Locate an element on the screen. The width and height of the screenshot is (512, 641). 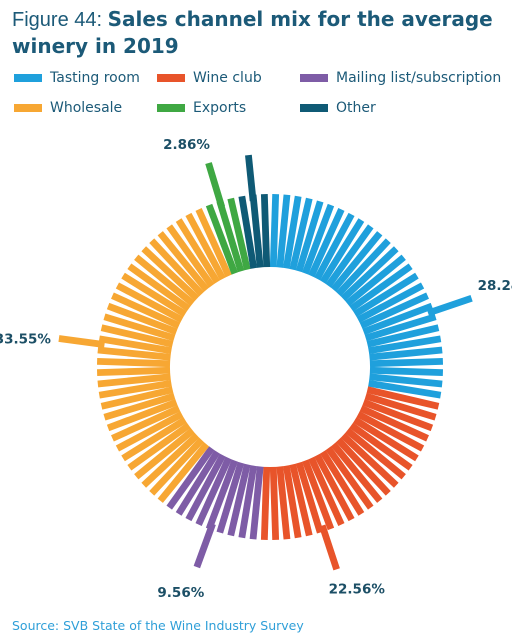
legend-item-wholesale: Wholesale is located at coordinates (68, 108).